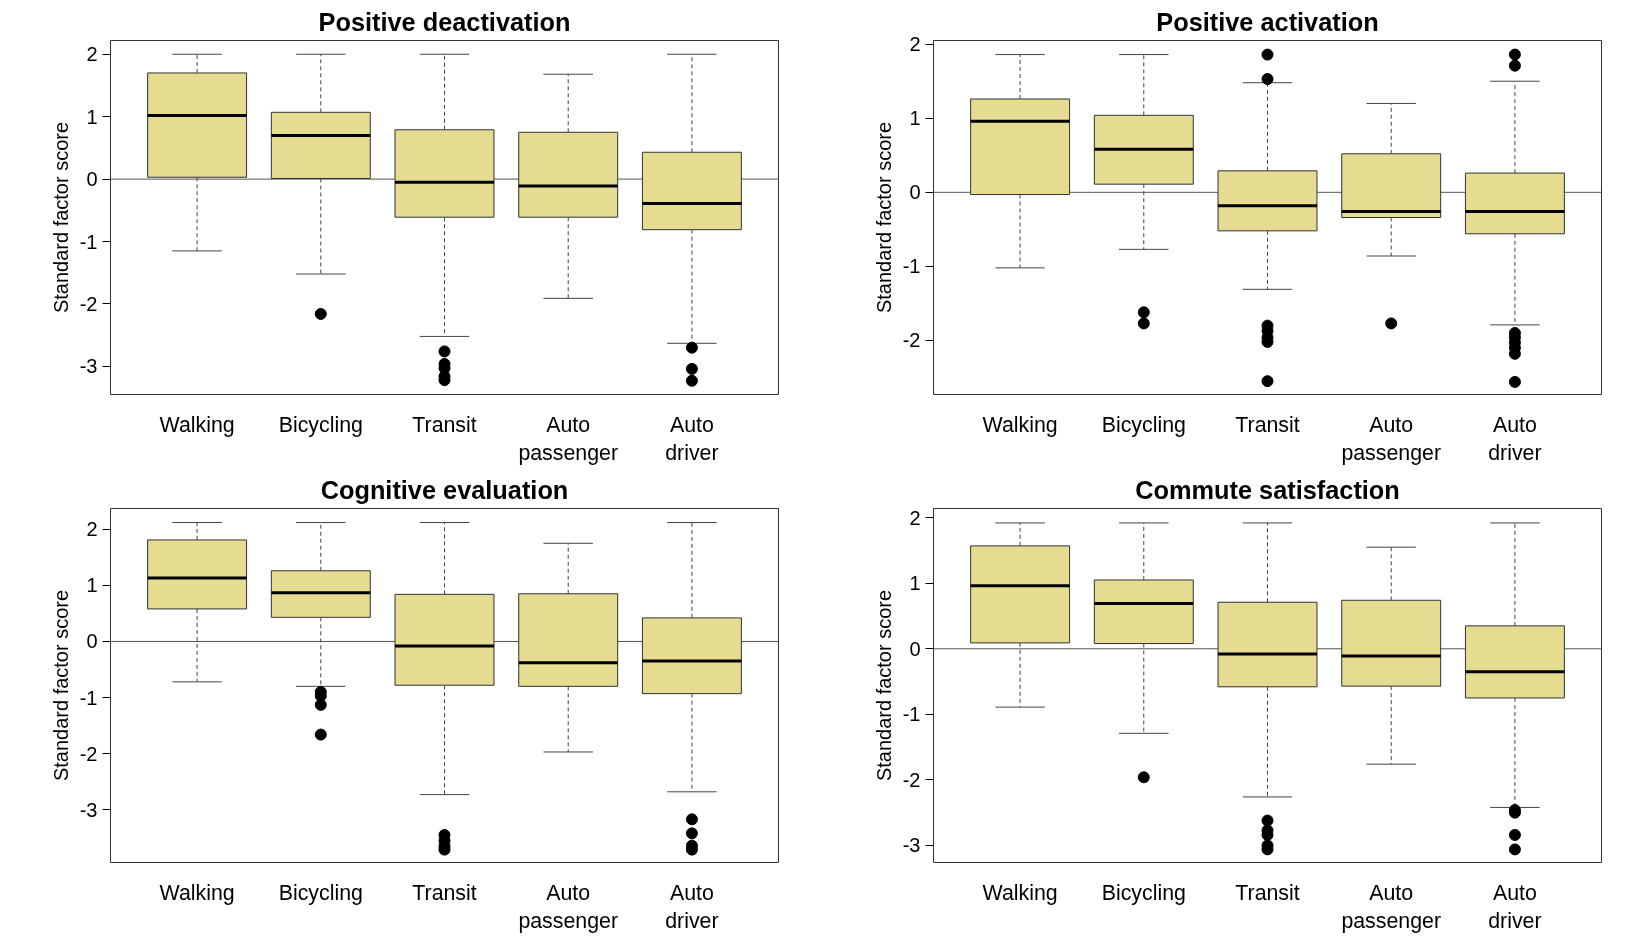 This screenshot has width=1646, height=945. What do you see at coordinates (444, 489) in the screenshot?
I see `chart-title: Cognitive evaluation` at bounding box center [444, 489].